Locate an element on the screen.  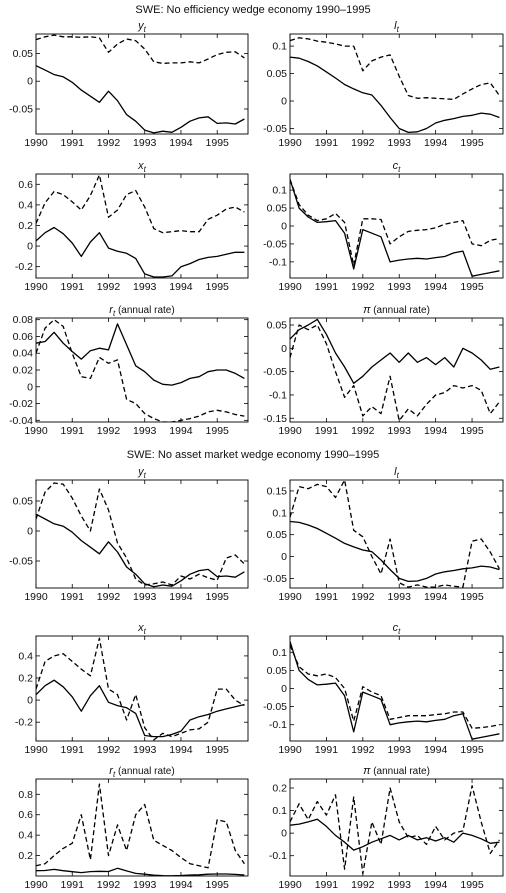
y-tick-label: 0.02 is located at coordinates (23, 371).